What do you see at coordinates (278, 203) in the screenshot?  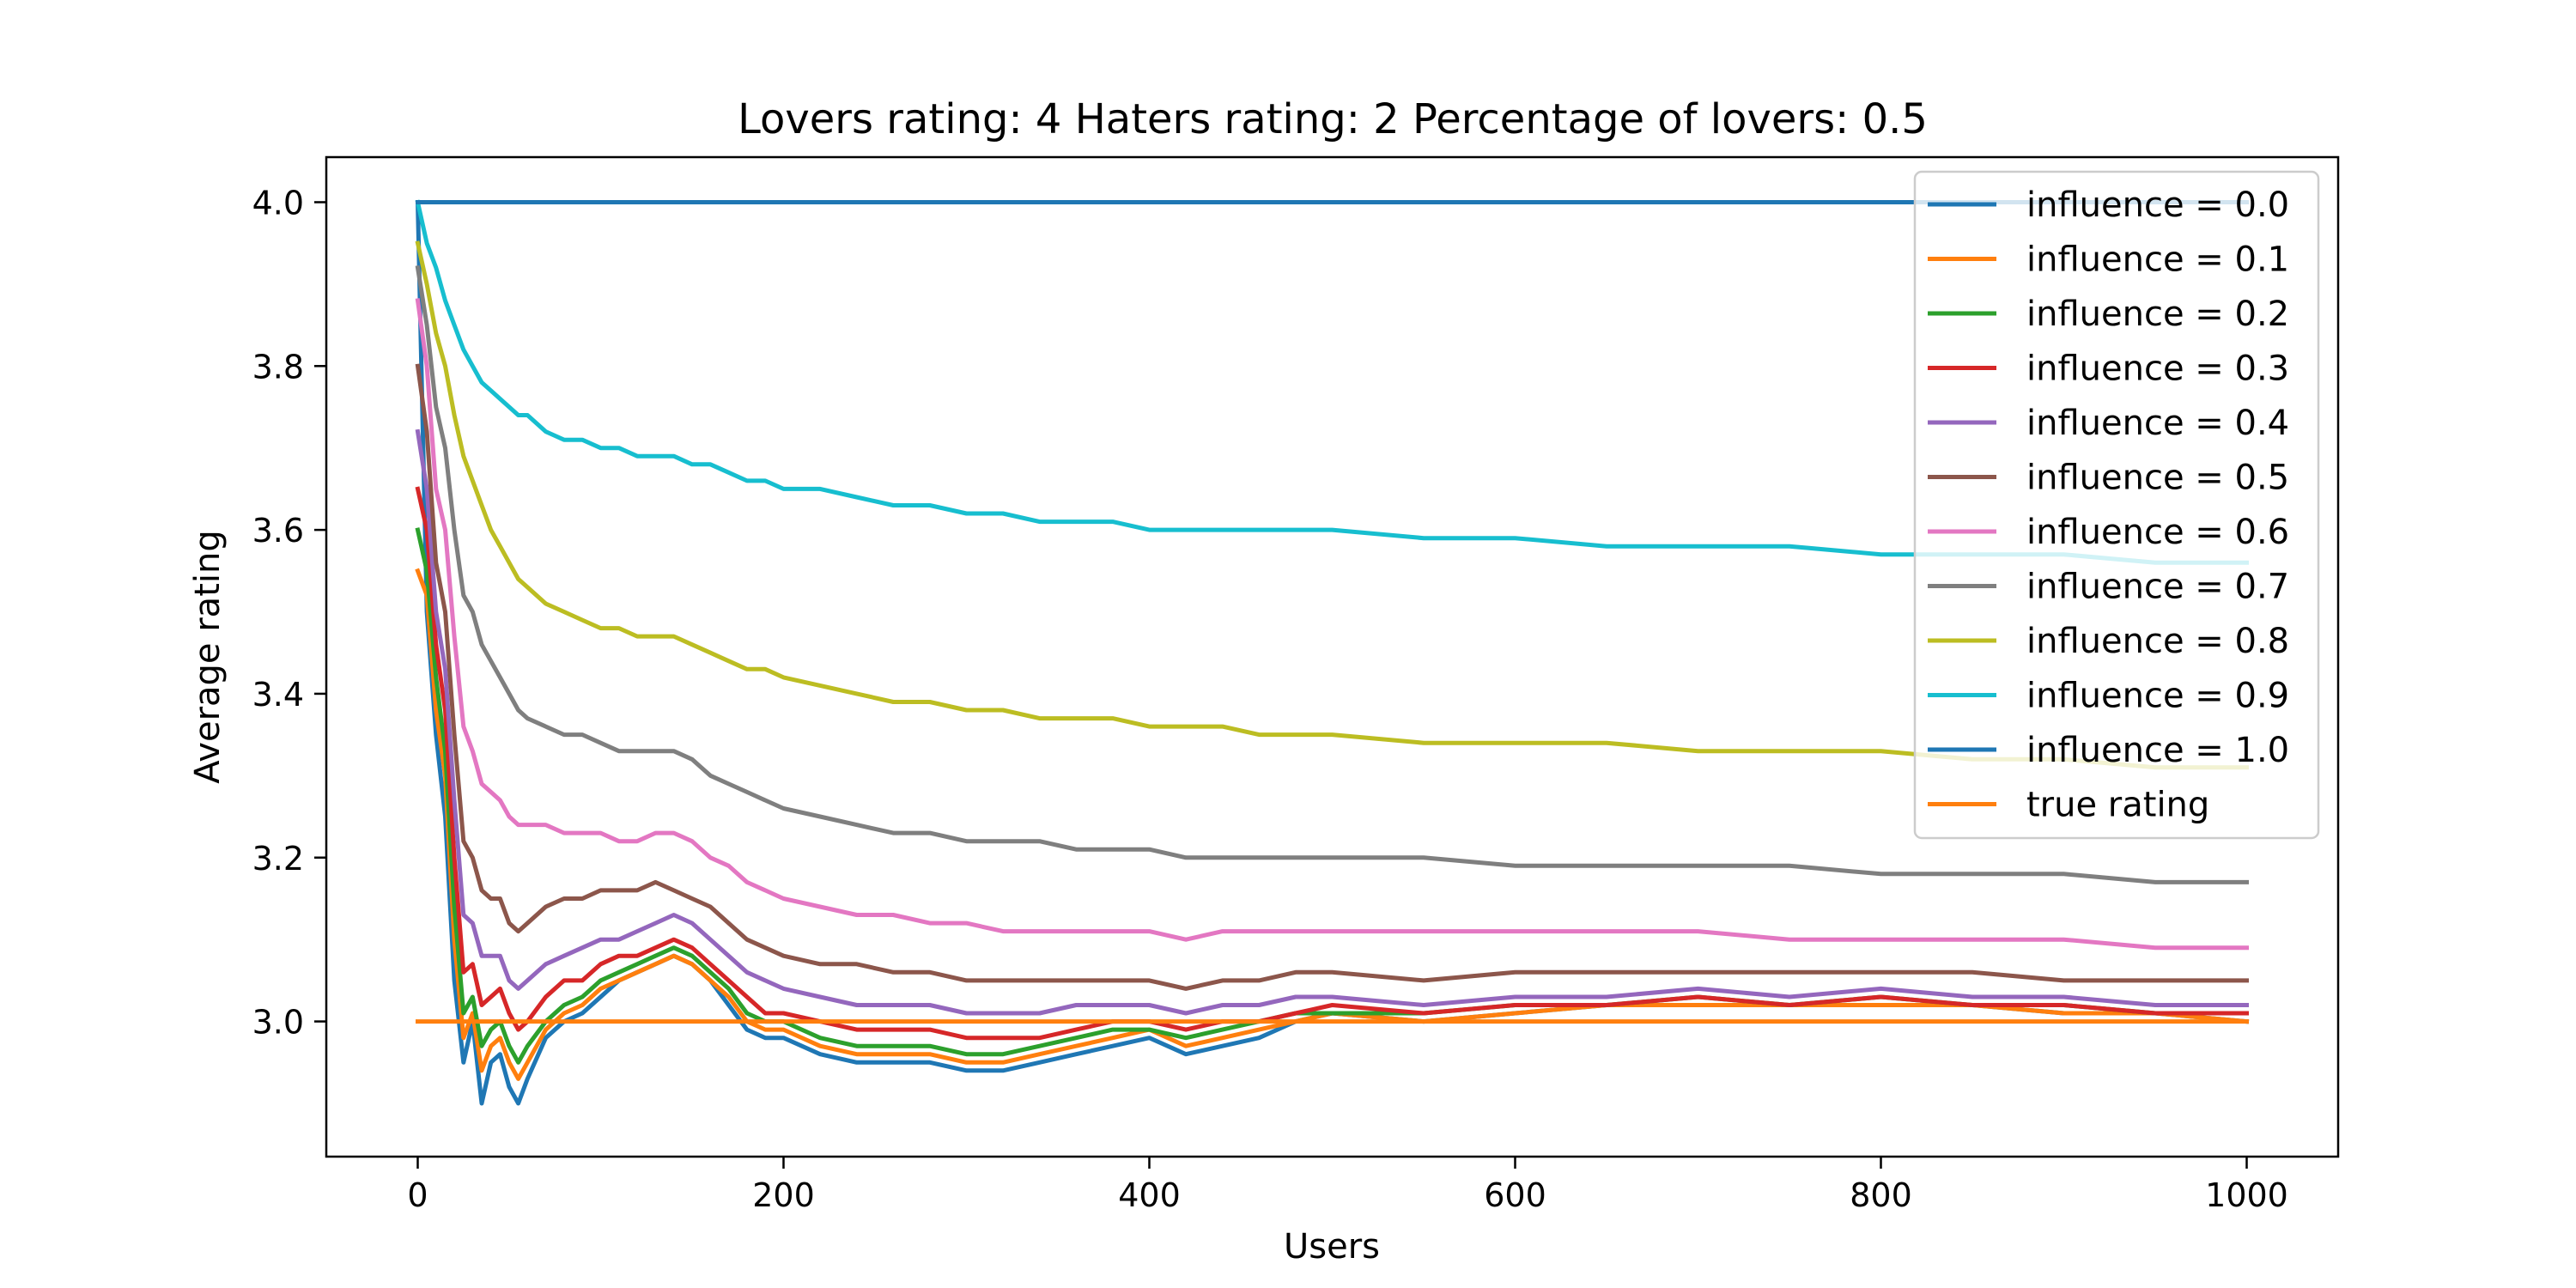 I see `y-tick-label: 4.0` at bounding box center [278, 203].